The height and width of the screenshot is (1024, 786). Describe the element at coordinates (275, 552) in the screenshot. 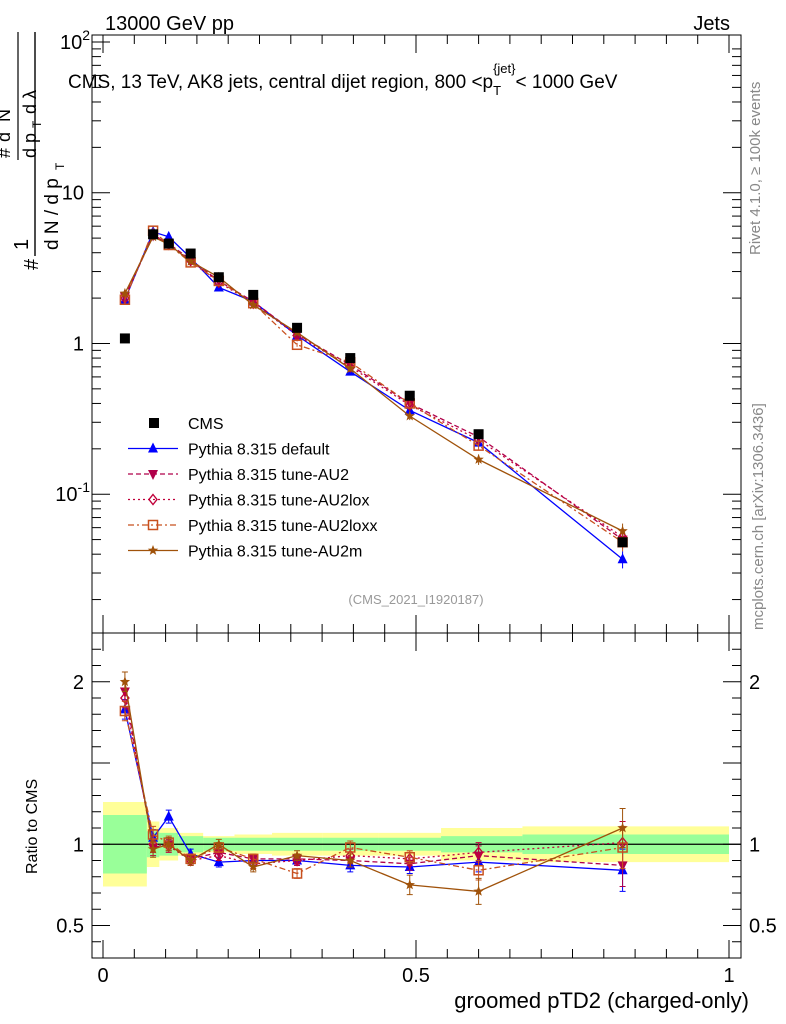

I see `legend-label: Pythia 8.315 tune-AU2m` at that location.